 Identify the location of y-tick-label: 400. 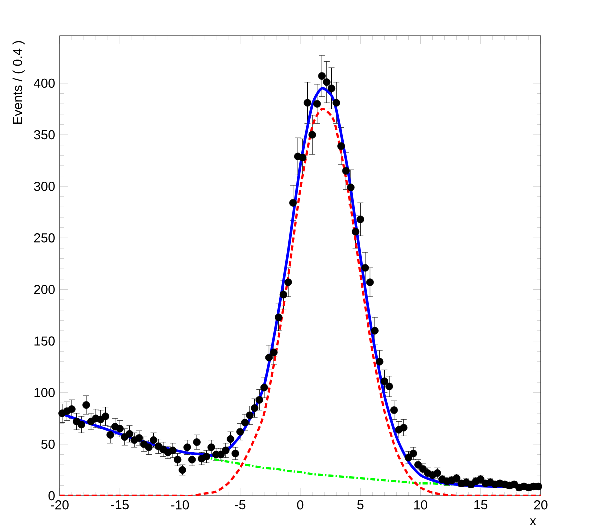
(44, 83).